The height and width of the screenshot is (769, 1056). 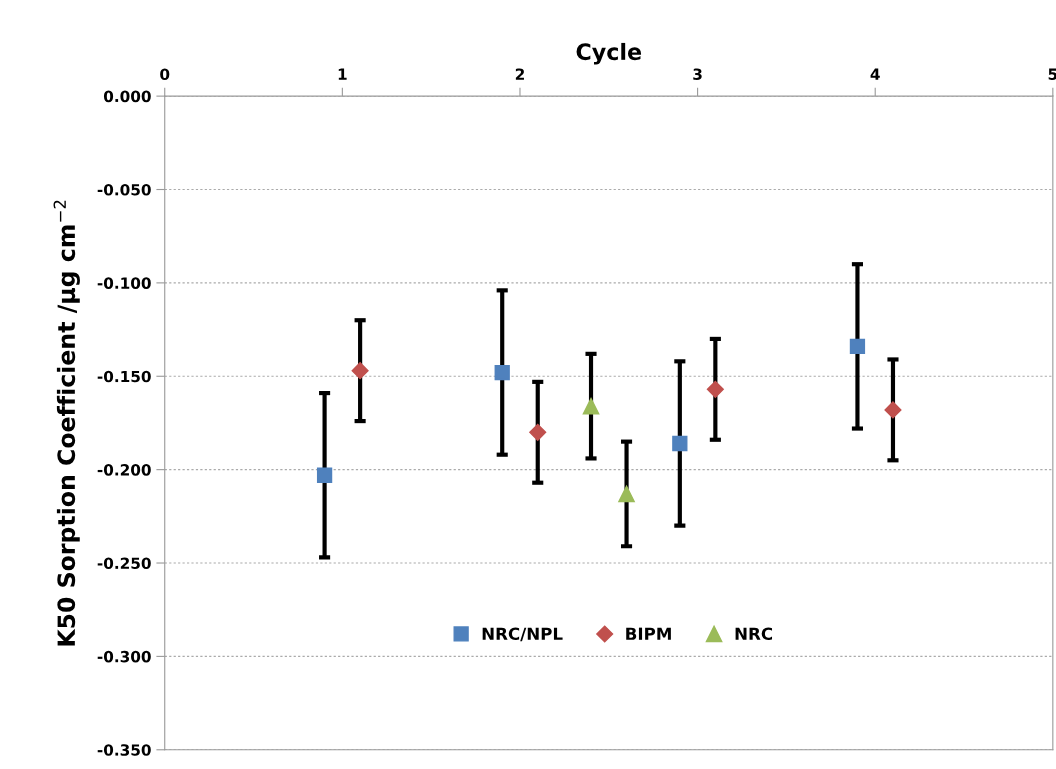 What do you see at coordinates (342, 74) in the screenshot?
I see `x-tick-label: 1` at bounding box center [342, 74].